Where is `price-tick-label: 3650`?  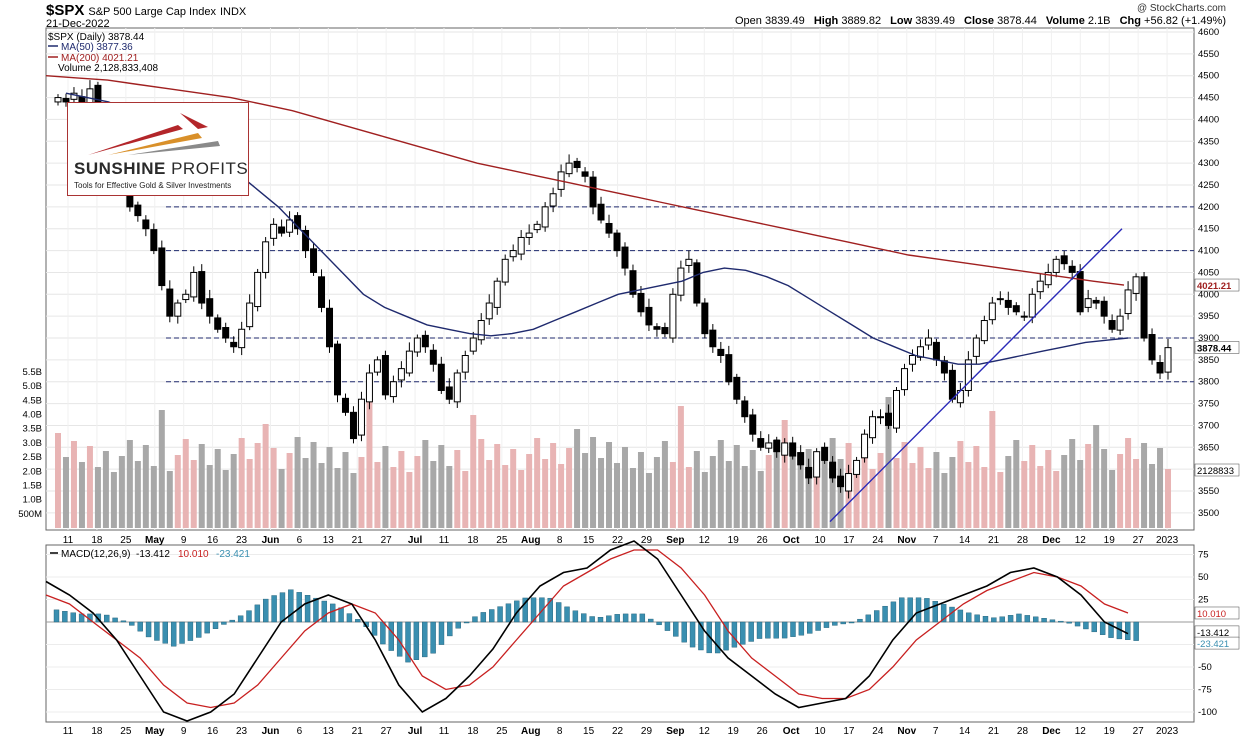
price-tick-label: 3650 is located at coordinates (1208, 447).